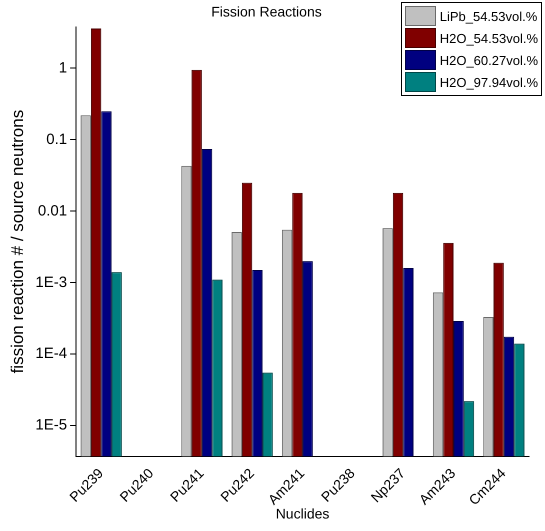  I want to click on y-tick-label: 1E-4, so click(51, 353).